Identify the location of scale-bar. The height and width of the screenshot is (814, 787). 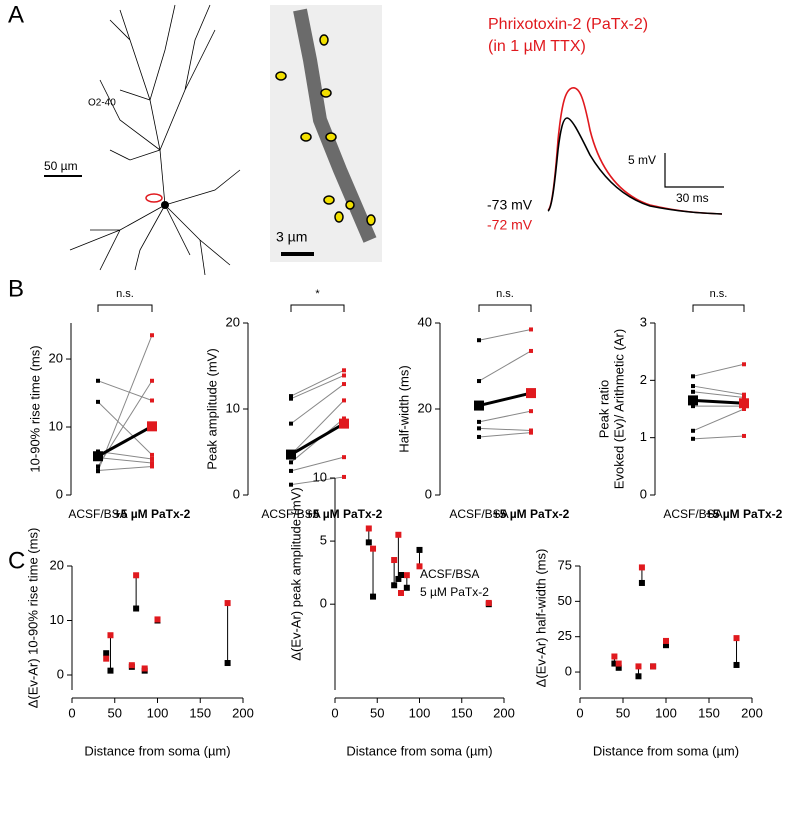
(694, 170).